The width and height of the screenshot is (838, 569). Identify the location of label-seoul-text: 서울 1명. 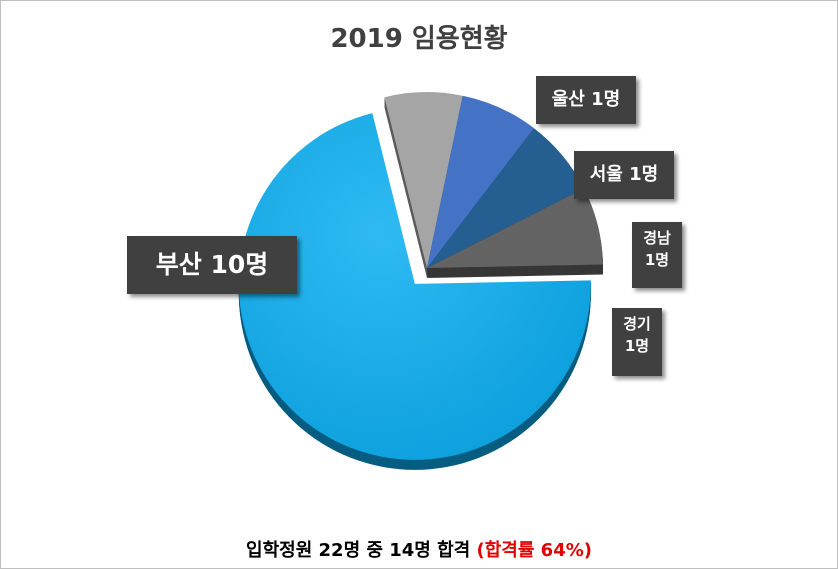
(624, 174).